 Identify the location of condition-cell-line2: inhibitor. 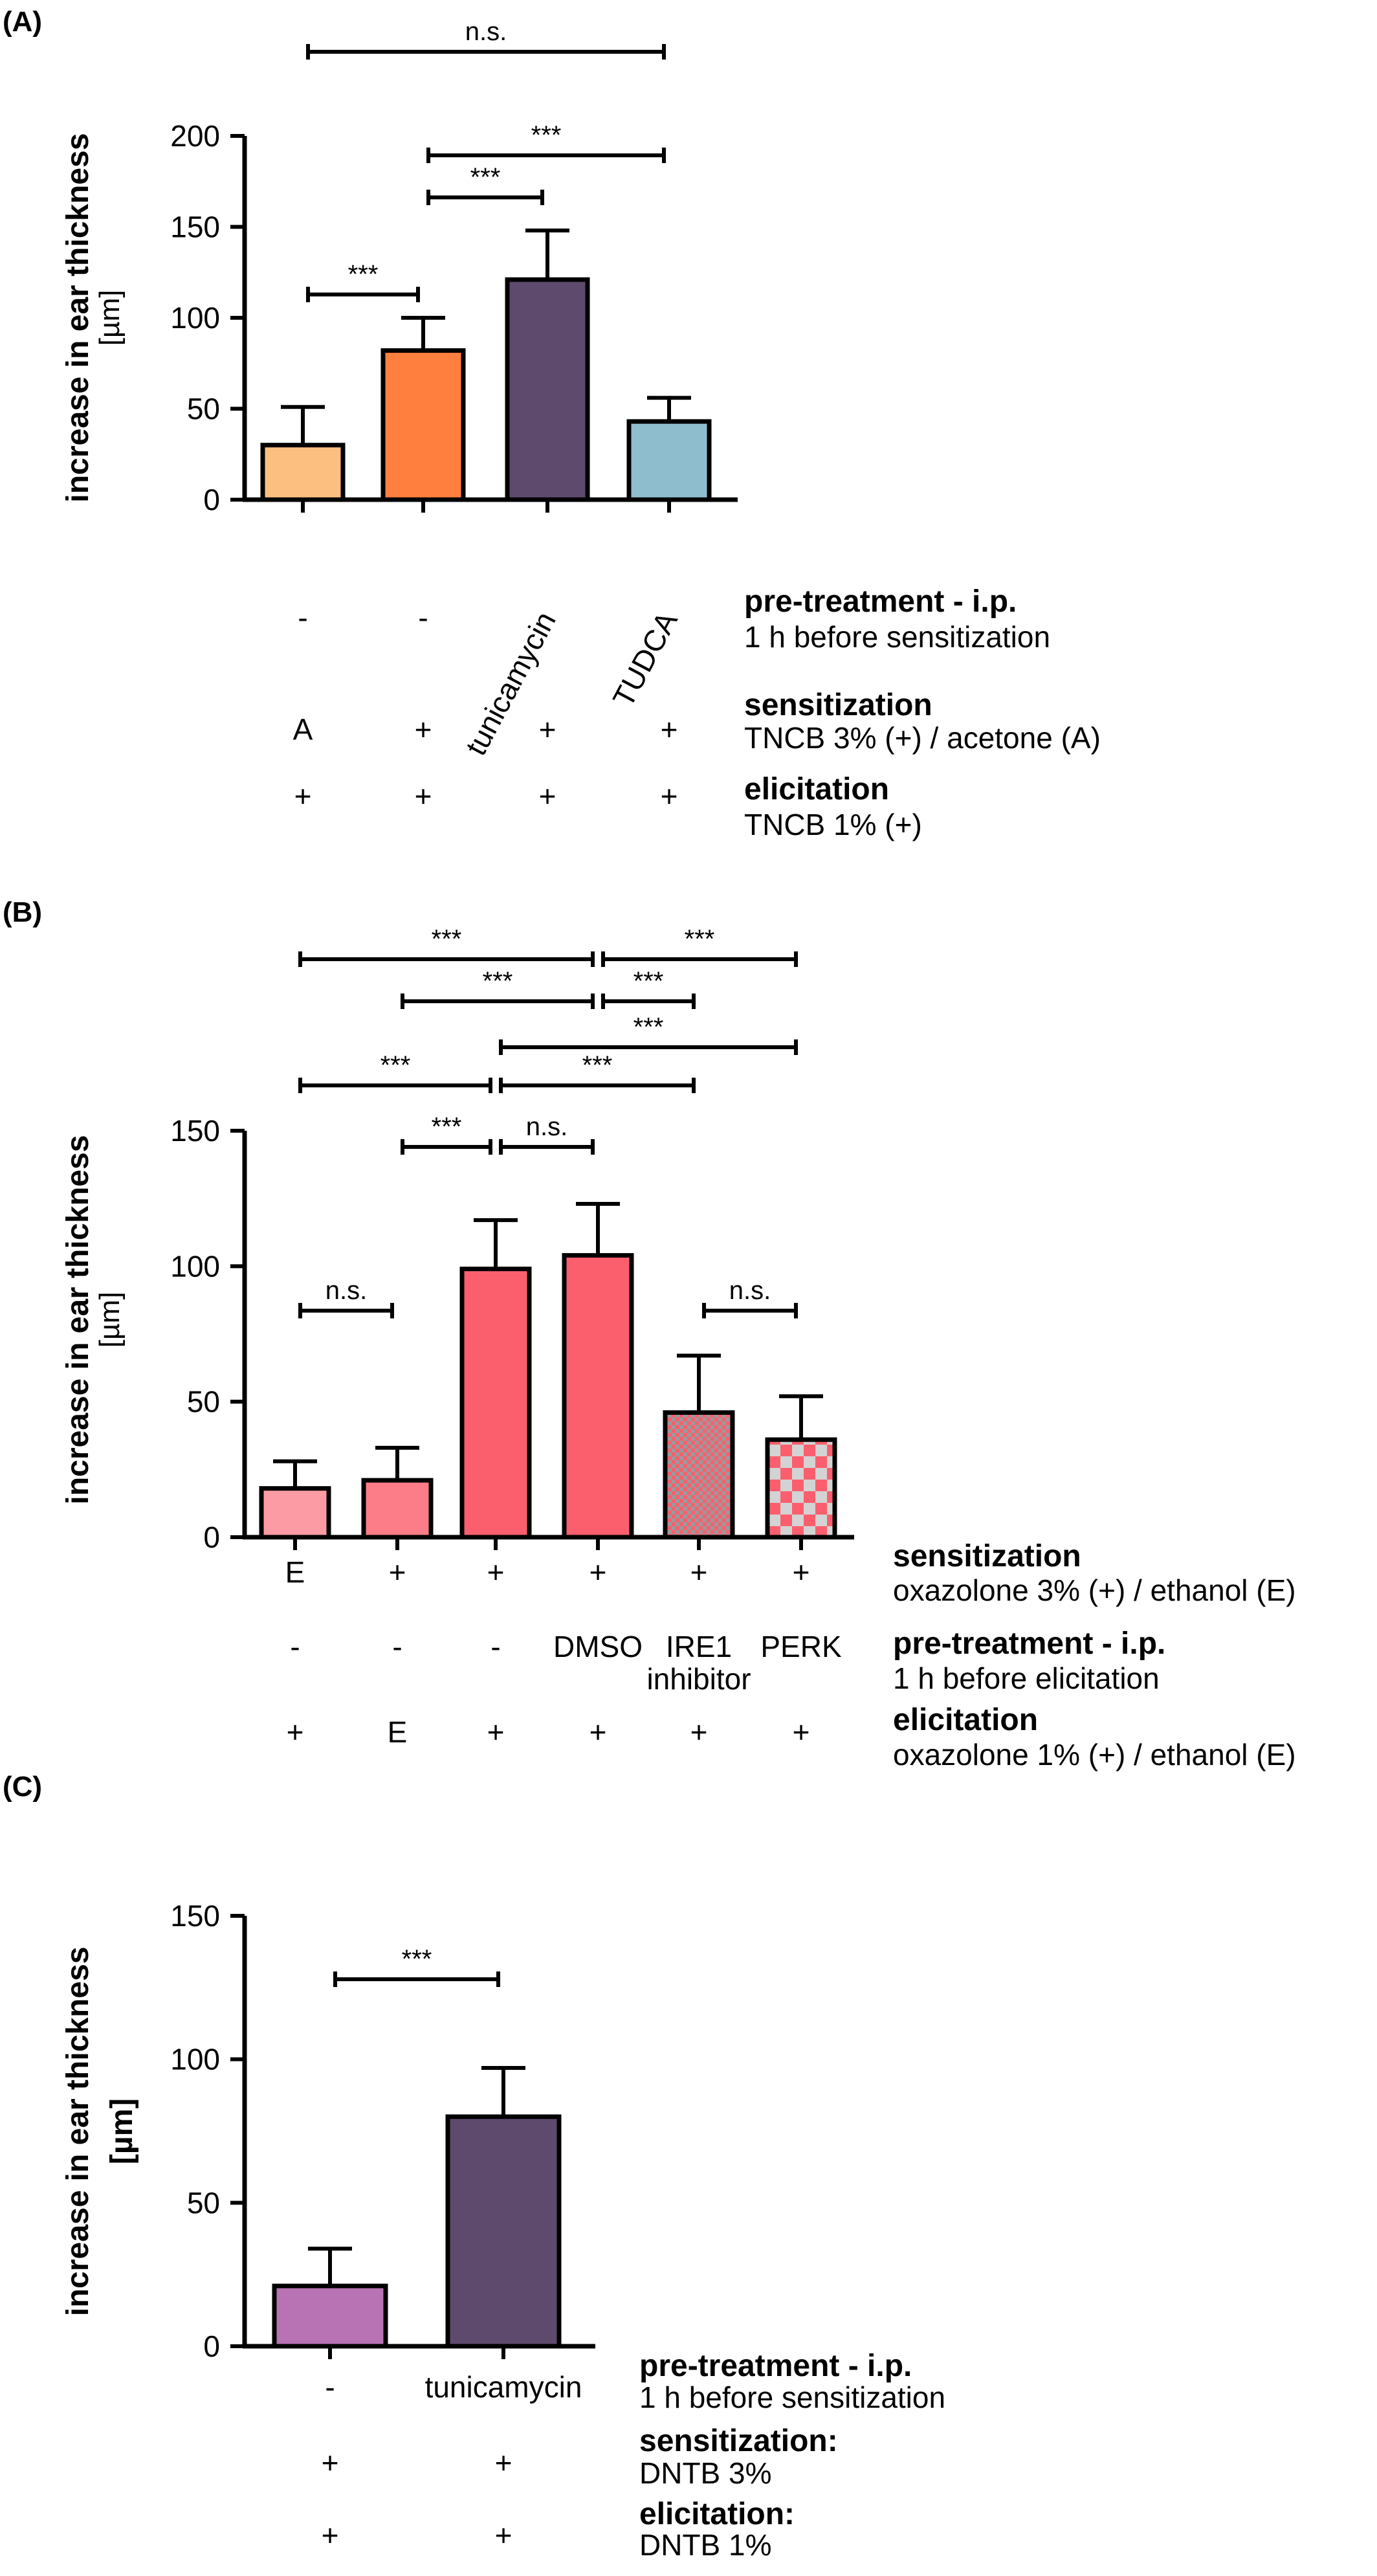
(698, 1679).